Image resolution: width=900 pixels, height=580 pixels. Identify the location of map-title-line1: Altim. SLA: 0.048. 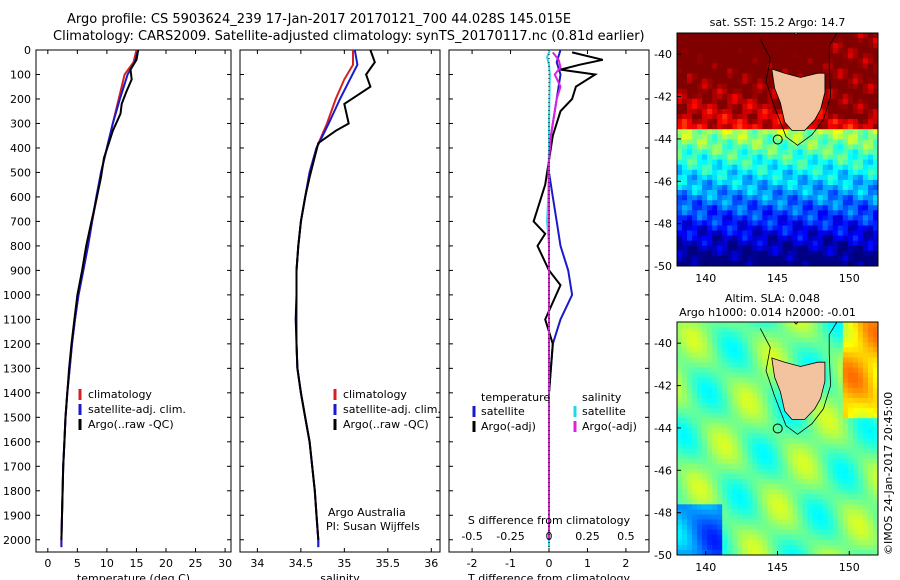
(772, 298).